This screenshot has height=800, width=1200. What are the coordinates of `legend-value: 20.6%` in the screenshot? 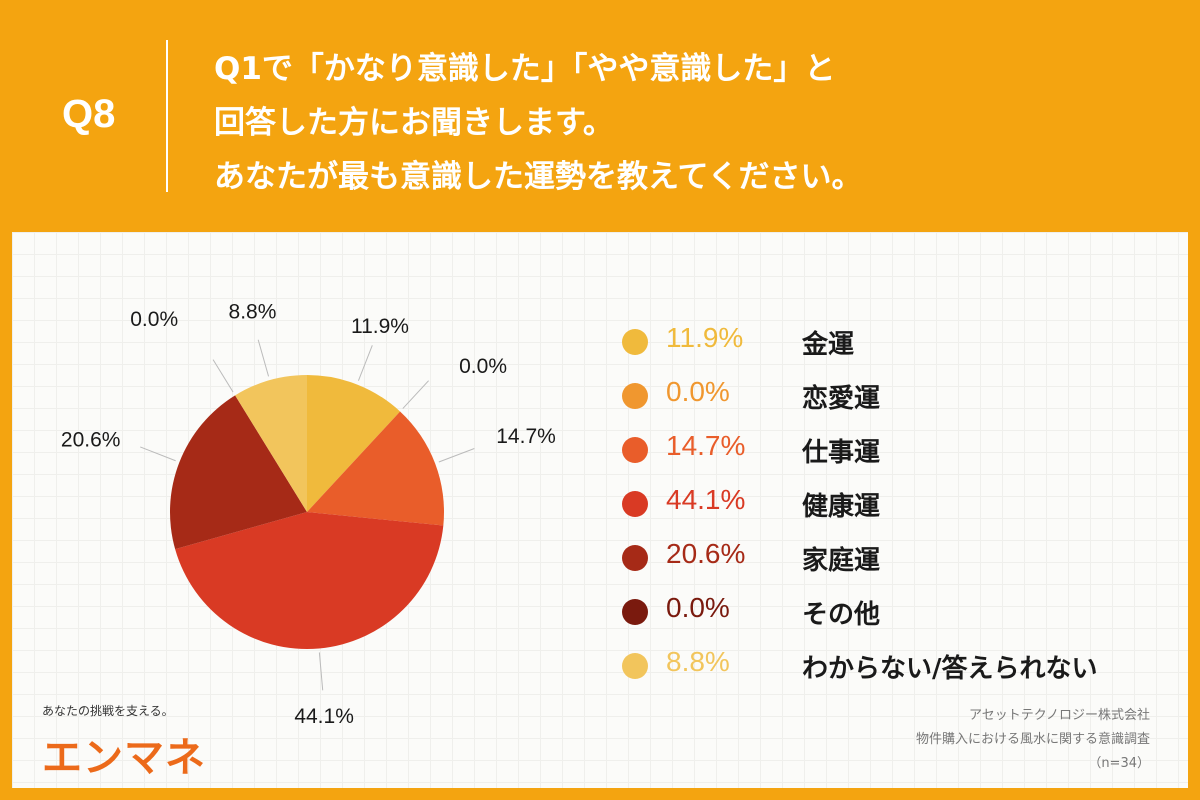 It's located at (706, 553).